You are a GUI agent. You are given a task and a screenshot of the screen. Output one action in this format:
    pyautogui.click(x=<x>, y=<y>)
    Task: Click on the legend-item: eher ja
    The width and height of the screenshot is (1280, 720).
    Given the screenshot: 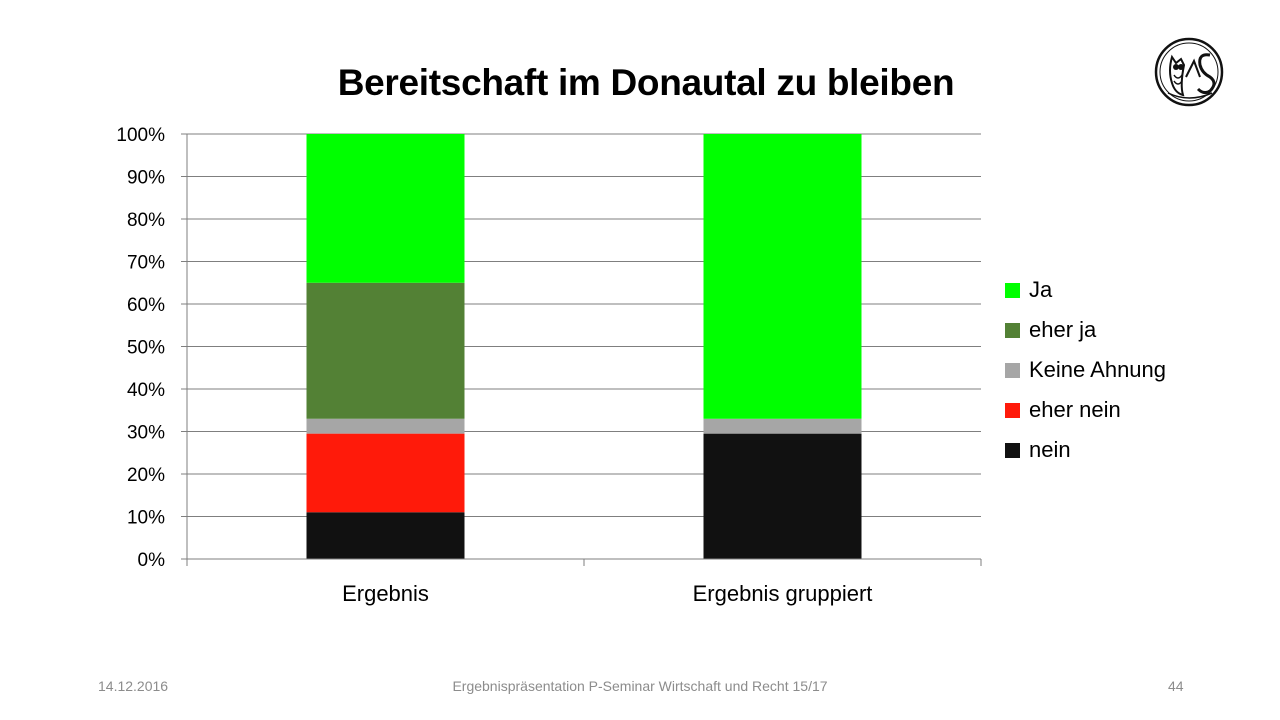 What is the action you would take?
    pyautogui.click(x=1085, y=330)
    